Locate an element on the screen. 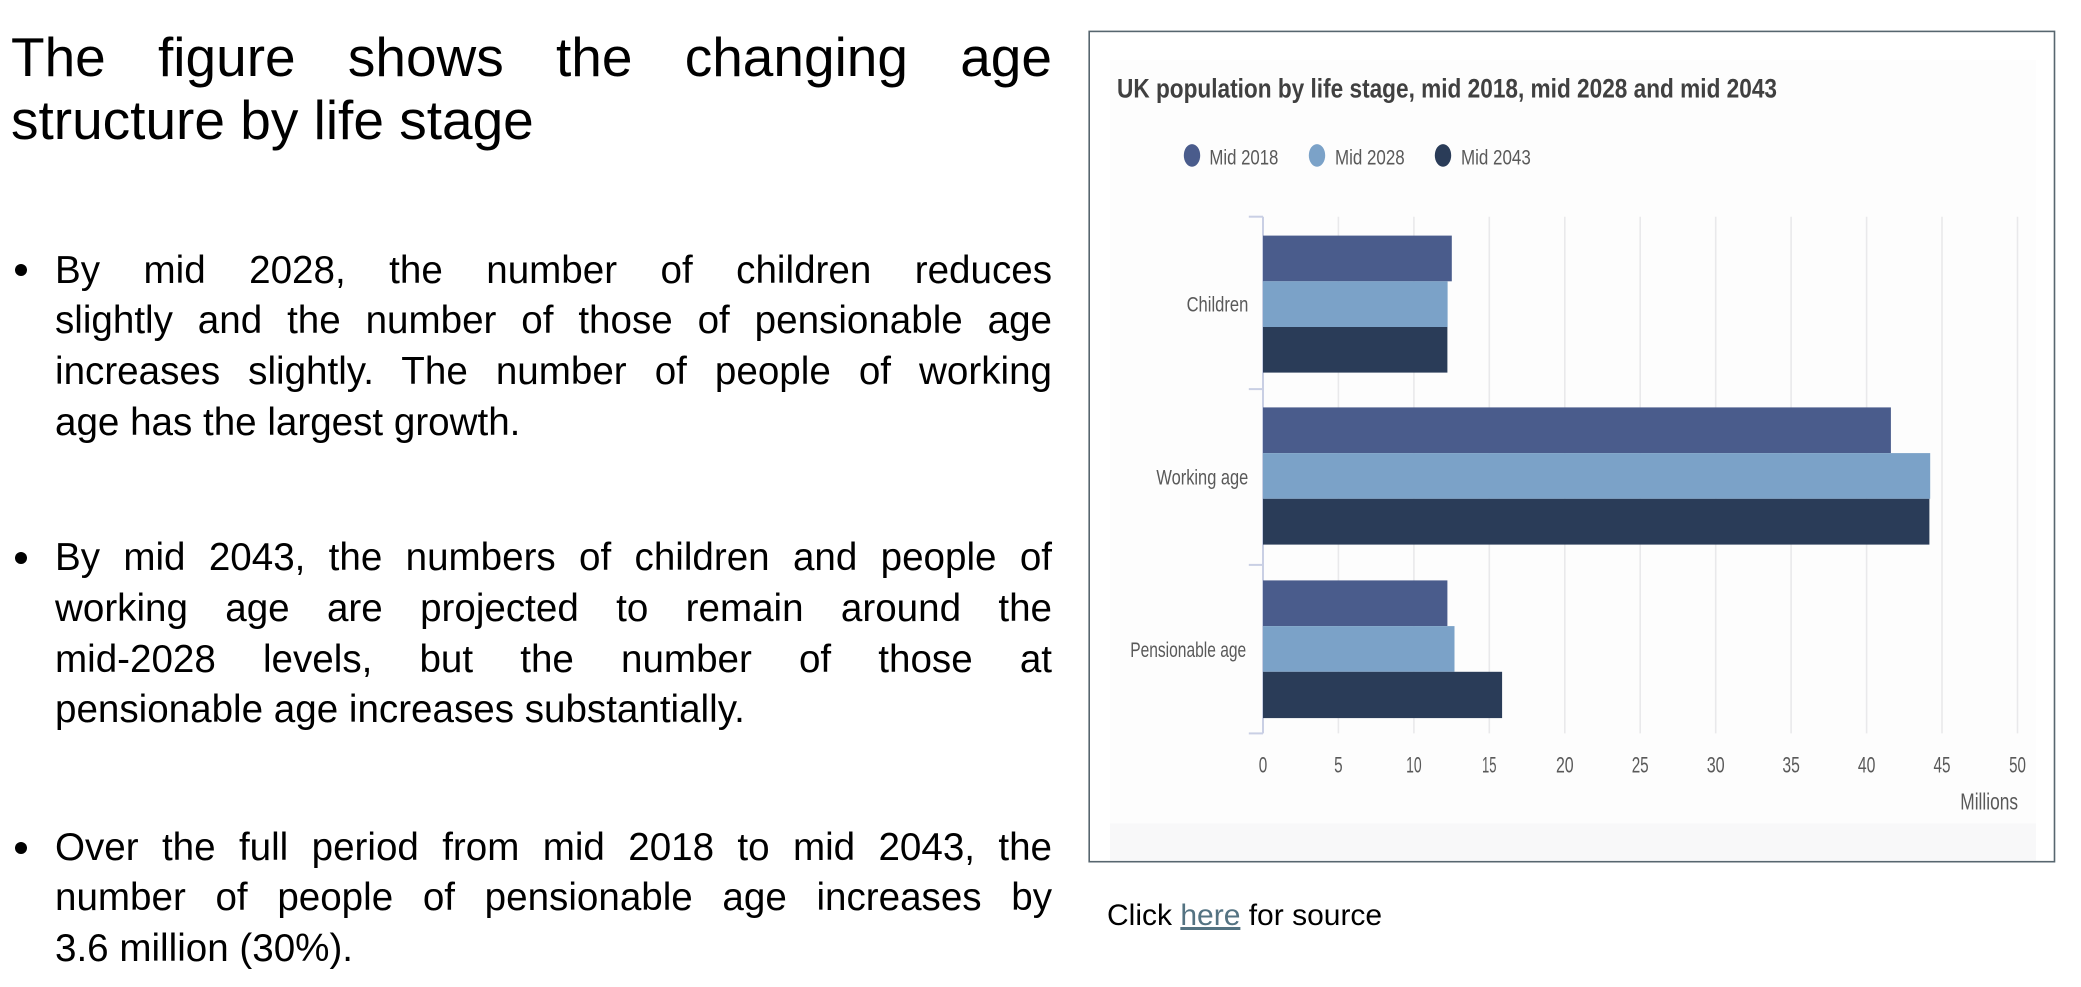 The image size is (2081, 987). svg-text: 5 is located at coordinates (1338, 764).